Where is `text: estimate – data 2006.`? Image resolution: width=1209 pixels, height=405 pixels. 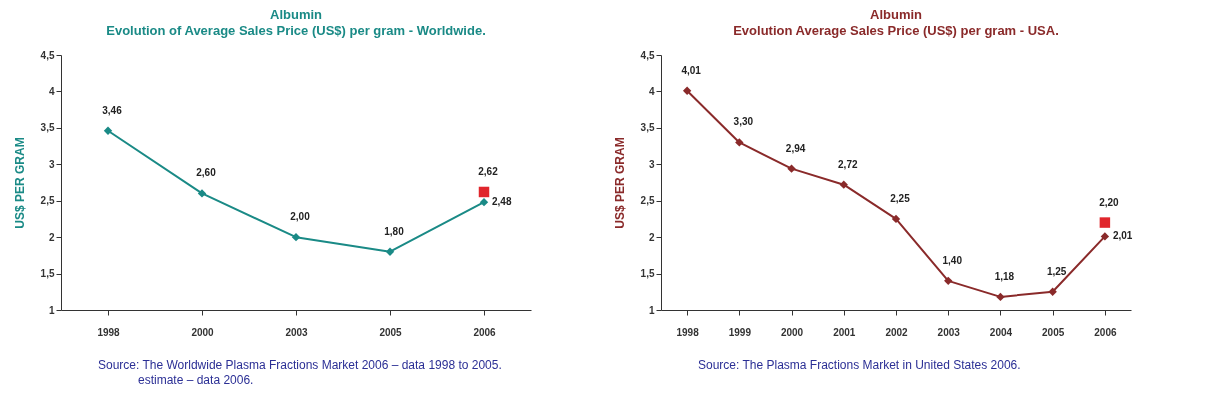 text: estimate – data 2006. is located at coordinates (196, 380).